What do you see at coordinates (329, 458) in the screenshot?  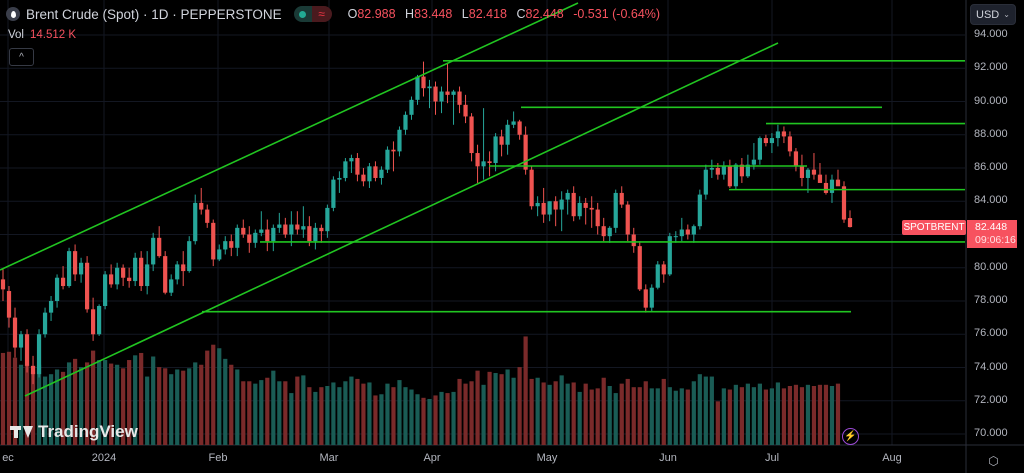 I see `time-axis-label: Mar` at bounding box center [329, 458].